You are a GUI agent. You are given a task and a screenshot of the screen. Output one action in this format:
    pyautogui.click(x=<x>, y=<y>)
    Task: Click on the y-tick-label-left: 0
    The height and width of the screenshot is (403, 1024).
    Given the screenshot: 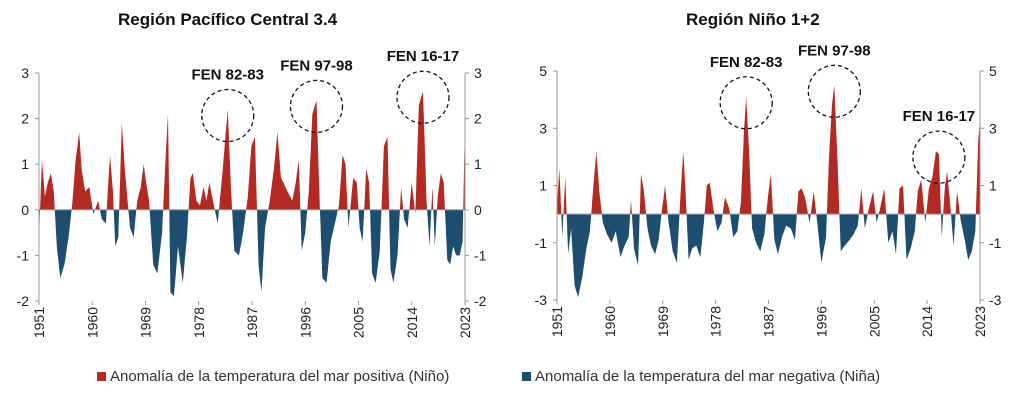 What is the action you would take?
    pyautogui.click(x=25, y=210)
    